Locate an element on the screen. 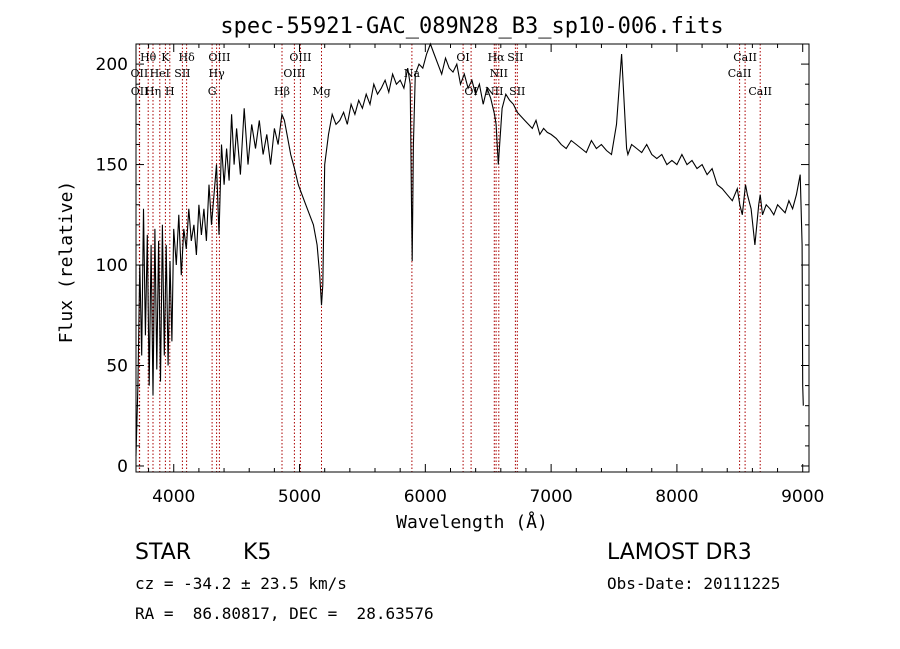 The height and width of the screenshot is (649, 900). spectral-line-label: Hβ is located at coordinates (282, 91).